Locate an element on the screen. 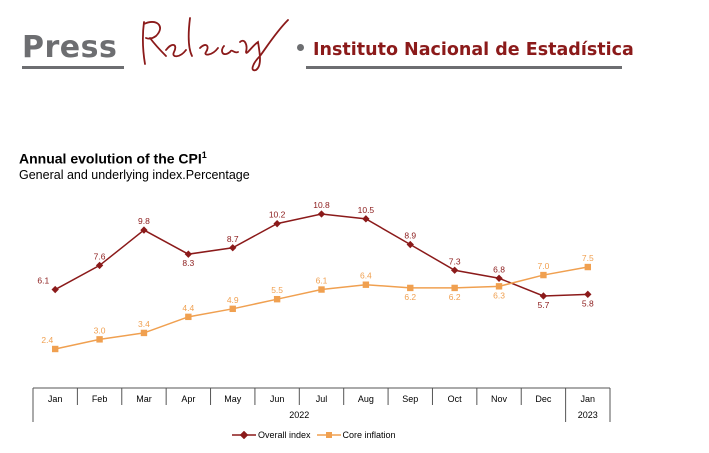 The image size is (709, 453). overall-index-data-label: 8.3 is located at coordinates (188, 263).